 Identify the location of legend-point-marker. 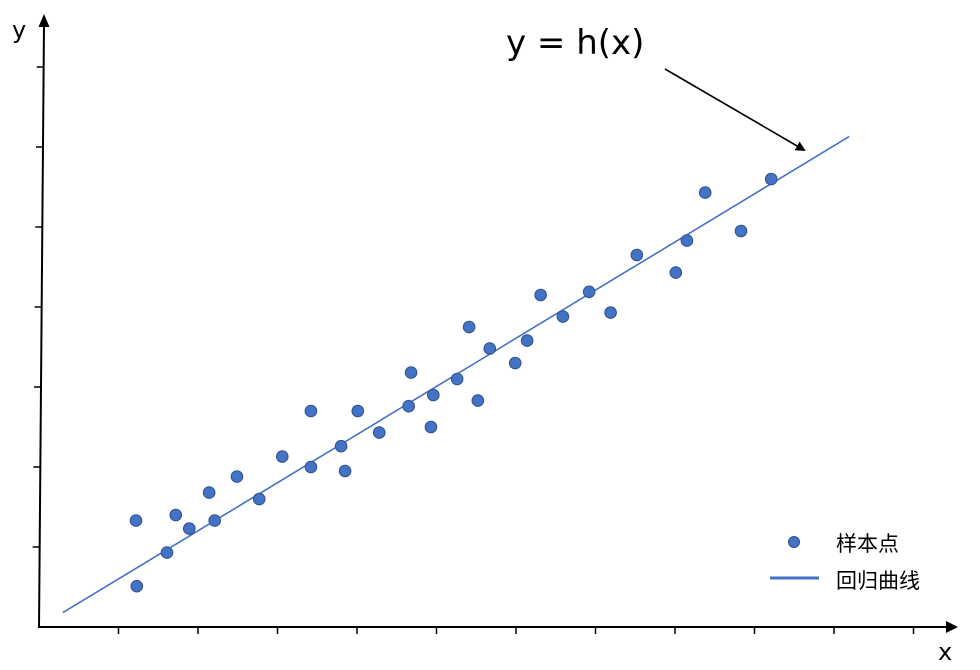
(794, 542).